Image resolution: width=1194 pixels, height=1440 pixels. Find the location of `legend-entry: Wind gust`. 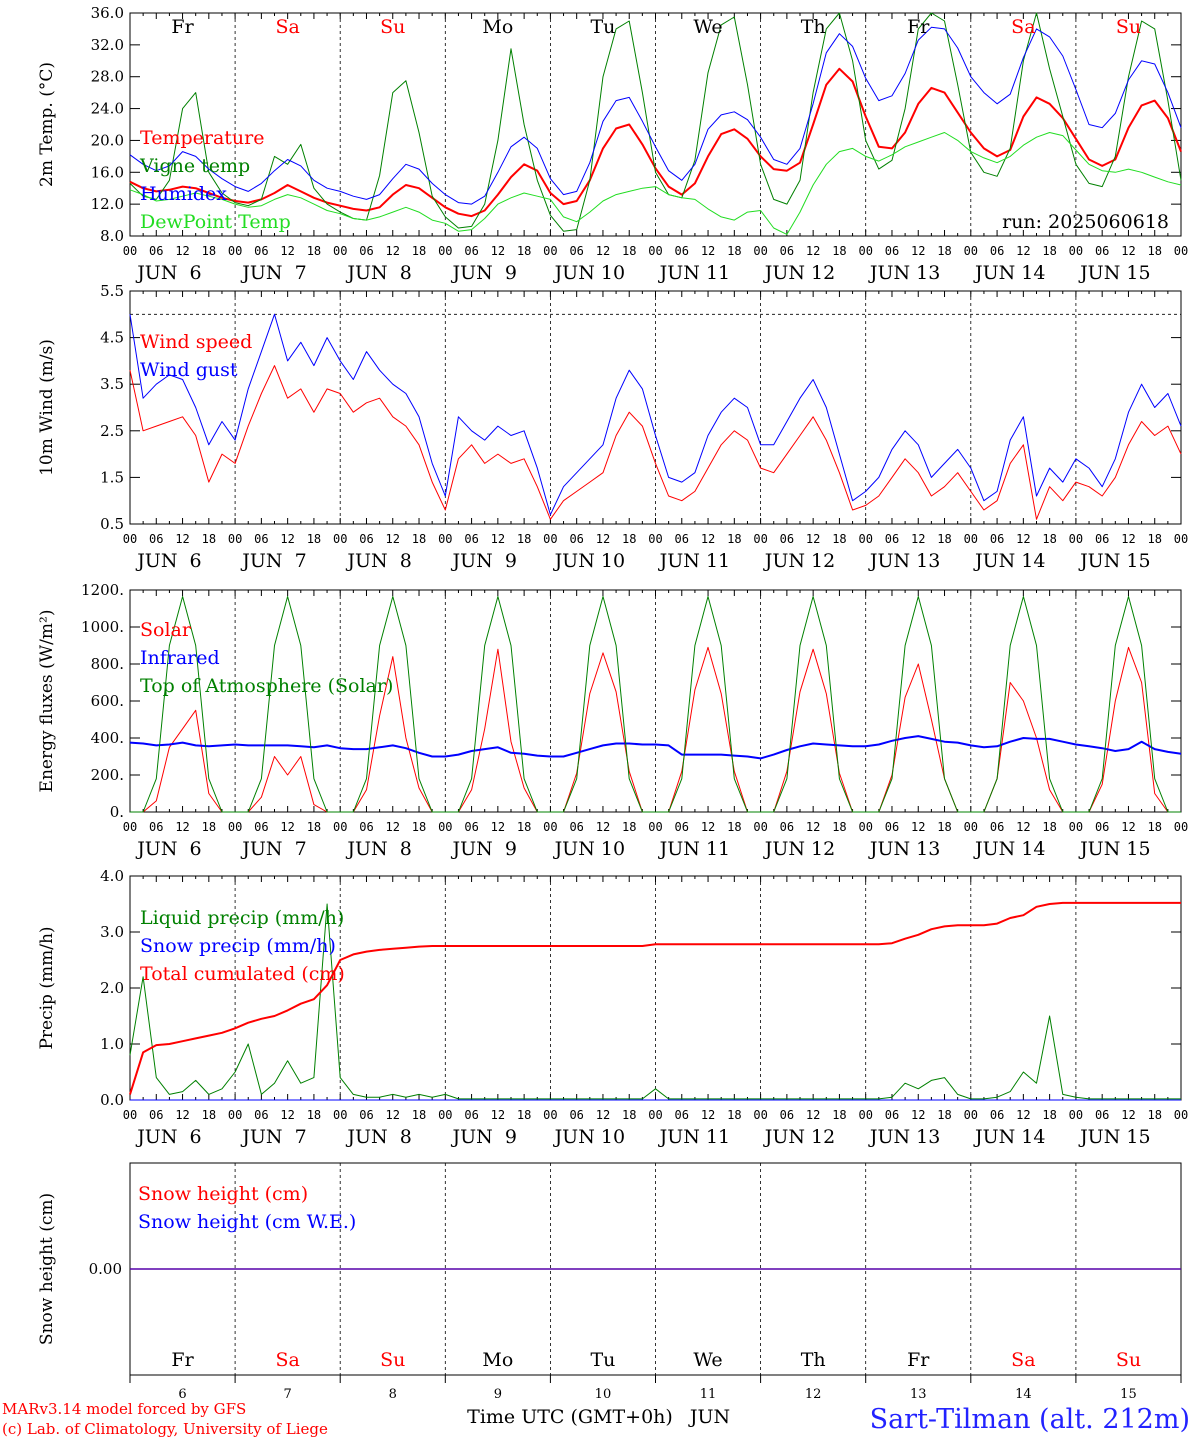

legend-entry: Wind gust is located at coordinates (189, 370).